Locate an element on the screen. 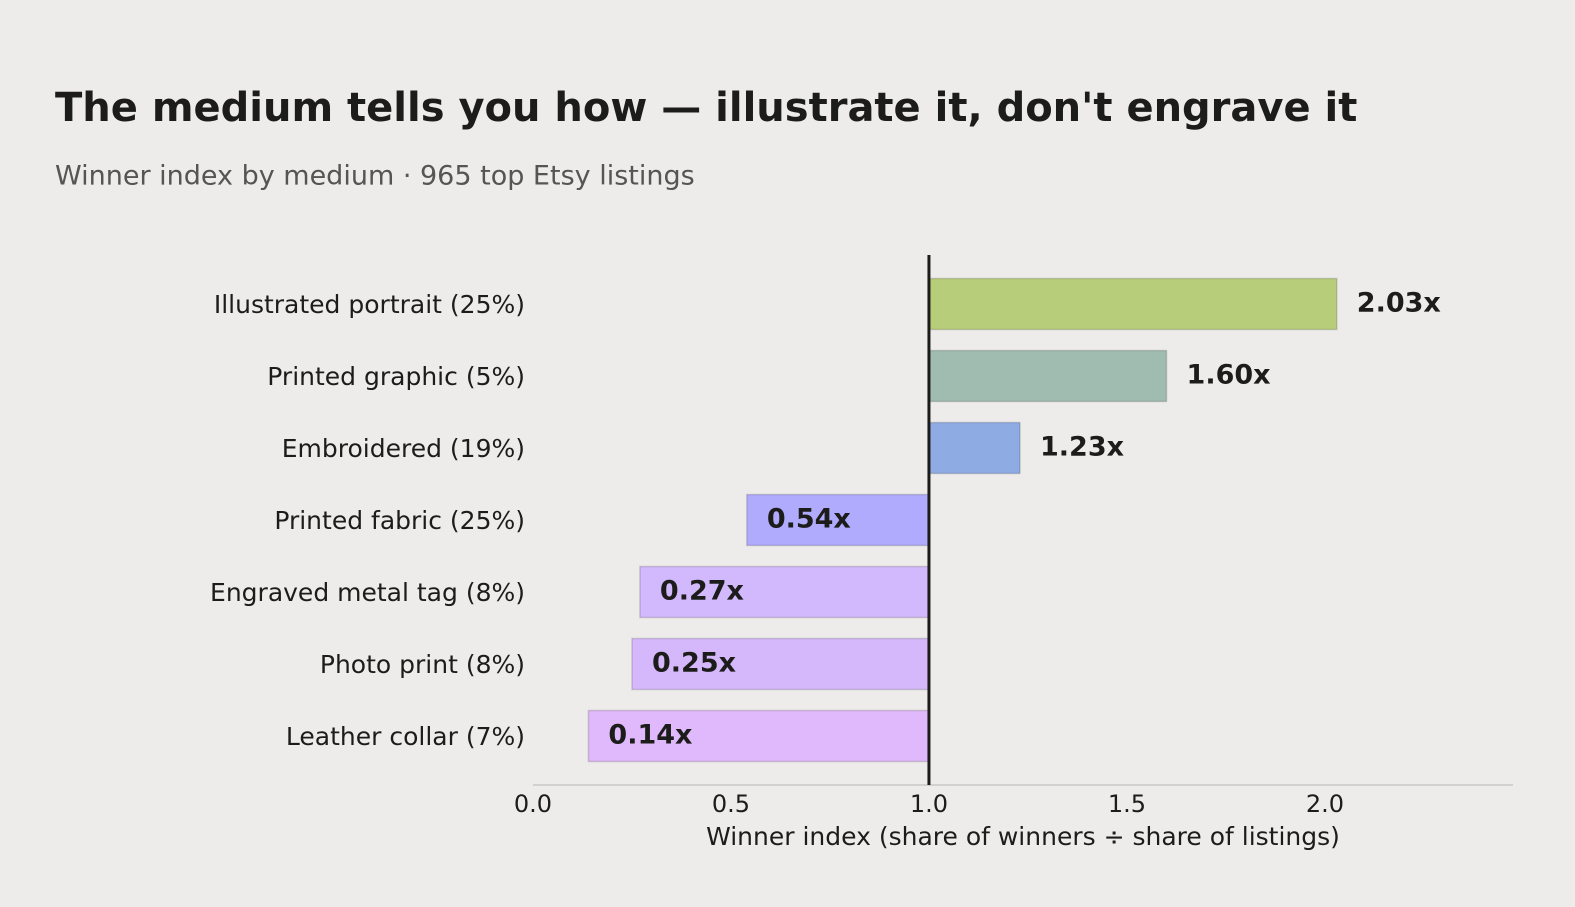 The height and width of the screenshot is (907, 1575). x-tick-label: 2.0 is located at coordinates (1325, 804).